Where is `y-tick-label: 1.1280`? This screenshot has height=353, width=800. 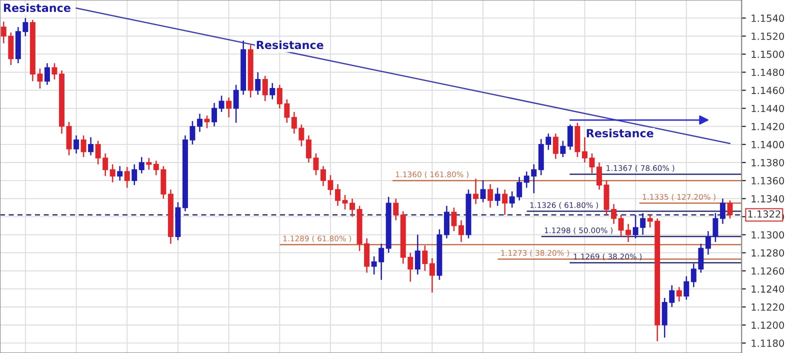 y-tick-label: 1.1280 is located at coordinates (768, 253).